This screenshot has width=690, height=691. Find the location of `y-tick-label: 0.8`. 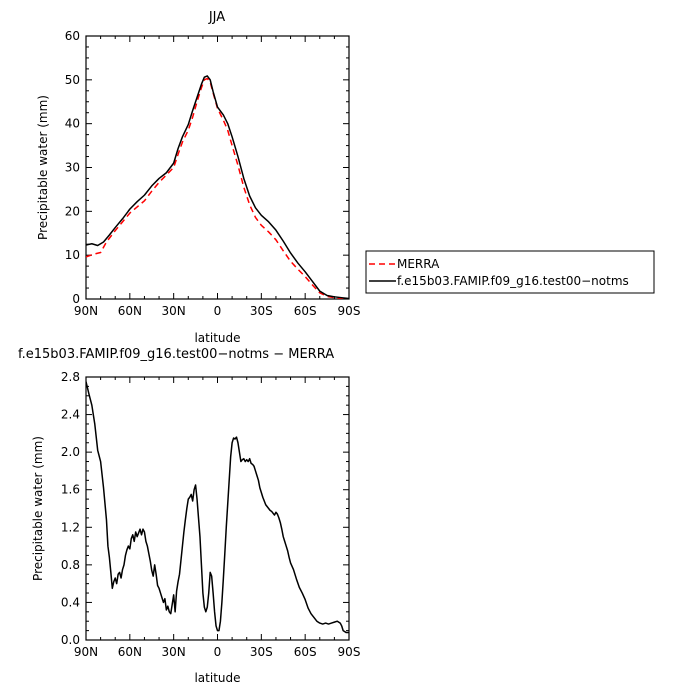

y-tick-label: 0.8 is located at coordinates (70, 565).